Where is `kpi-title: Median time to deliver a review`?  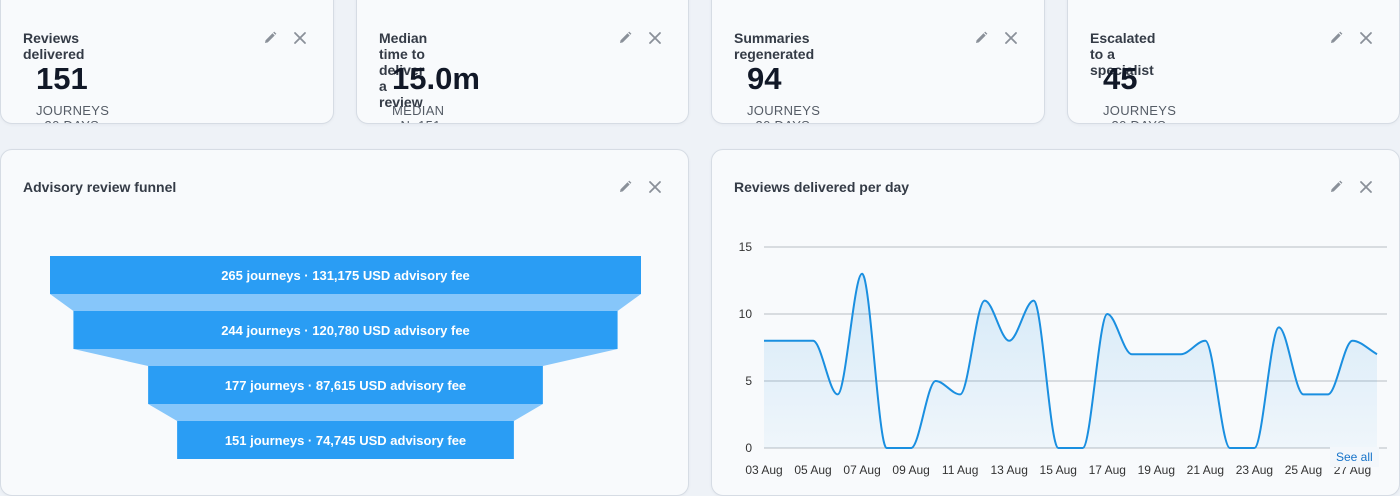
kpi-title: Median time to deliver a review is located at coordinates (403, 70).